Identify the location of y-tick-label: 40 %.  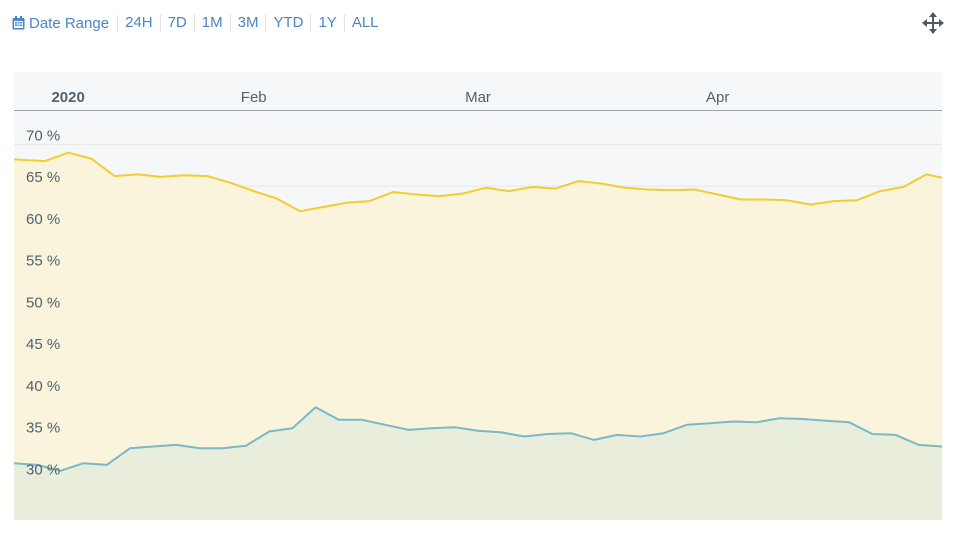
(43, 386).